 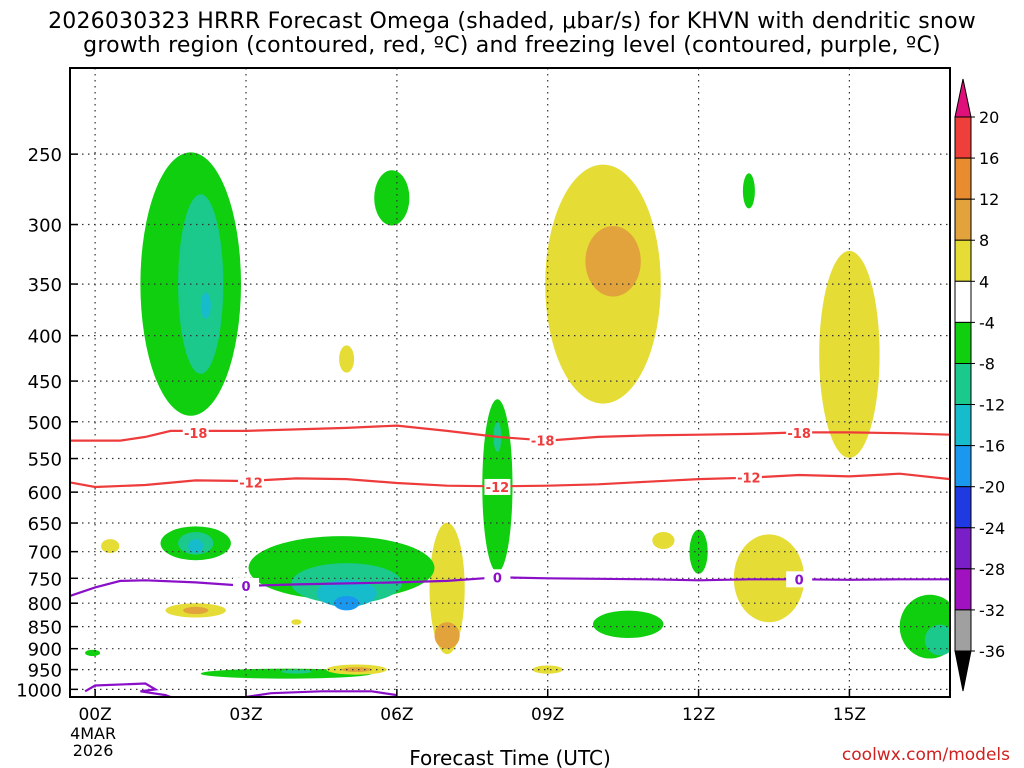 I want to click on y-tick-label: 550, so click(x=45, y=460).